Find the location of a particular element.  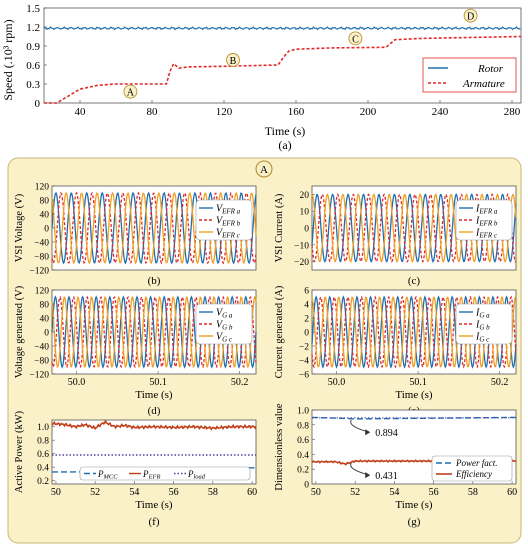

pc-legend-box is located at coordinates (484, 220).